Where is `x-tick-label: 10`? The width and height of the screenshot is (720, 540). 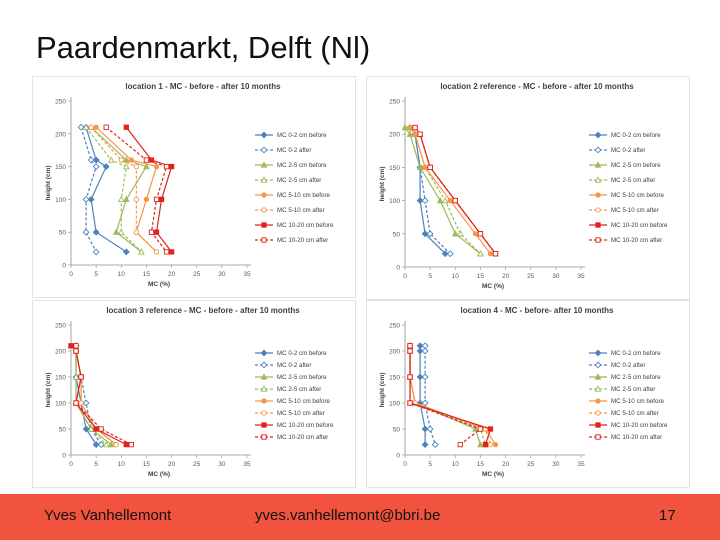 x-tick-label: 10 is located at coordinates (456, 276).